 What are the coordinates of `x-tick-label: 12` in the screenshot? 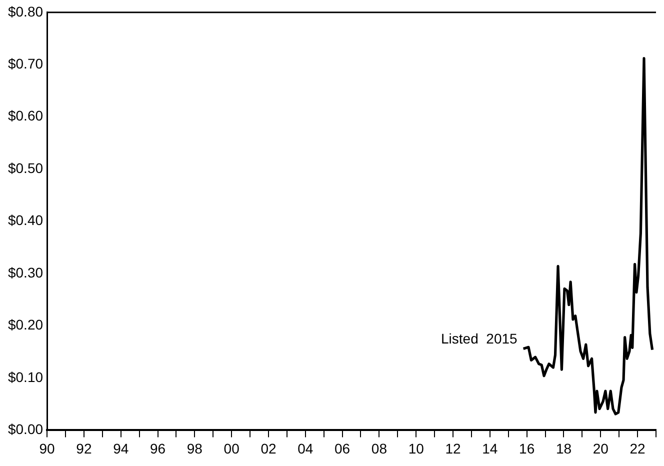 It's located at (453, 448).